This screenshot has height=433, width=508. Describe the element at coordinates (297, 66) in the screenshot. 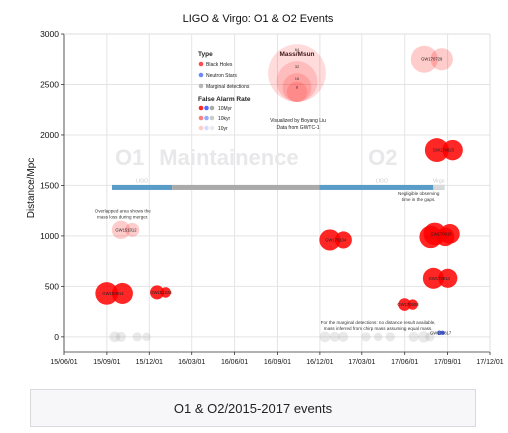

I see `legend-mass-label: 32` at that location.